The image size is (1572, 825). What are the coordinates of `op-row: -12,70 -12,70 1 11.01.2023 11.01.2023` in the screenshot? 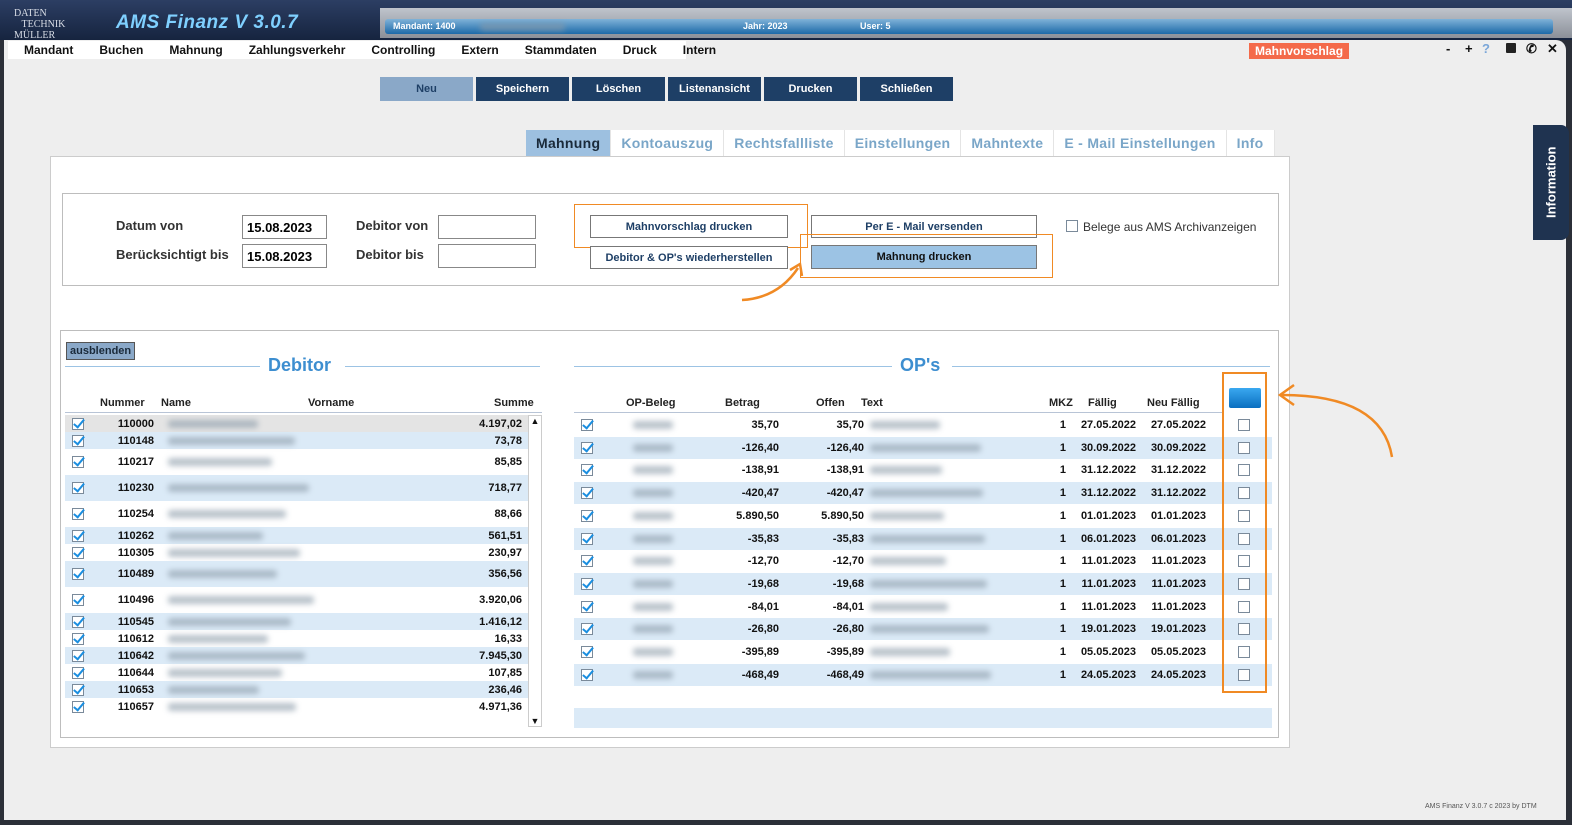 It's located at (923, 561).